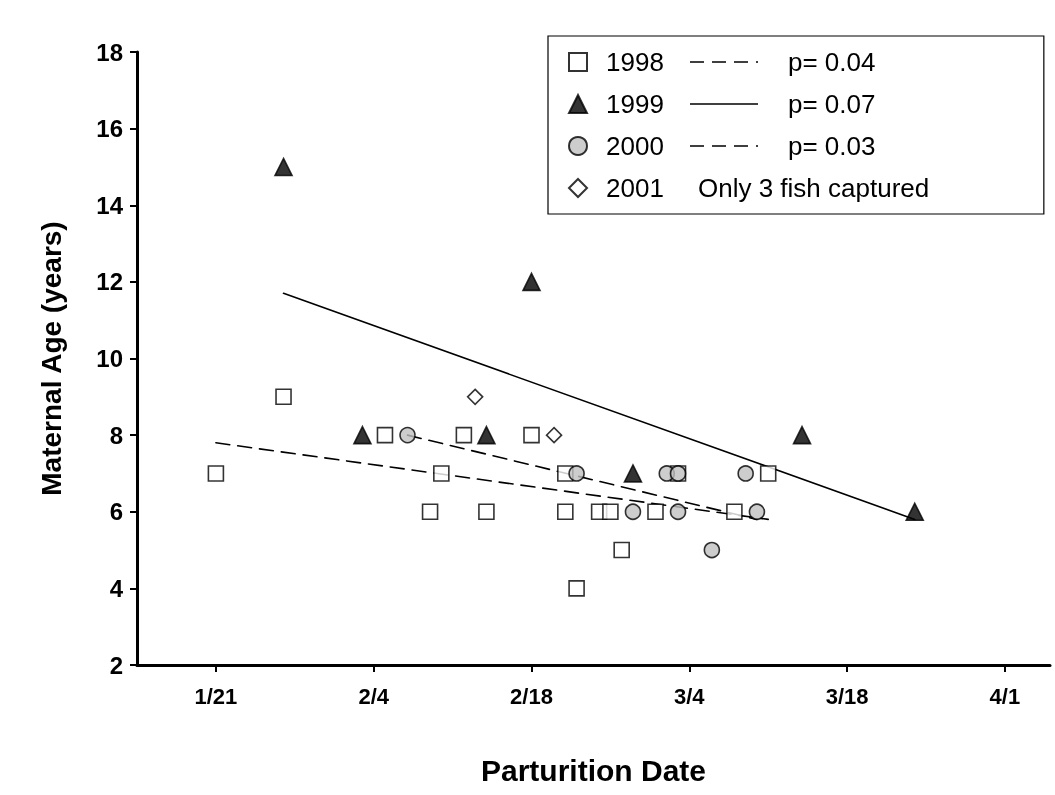 The width and height of the screenshot is (1055, 795). Describe the element at coordinates (832, 62) in the screenshot. I see `annotation: p= 0.04` at that location.